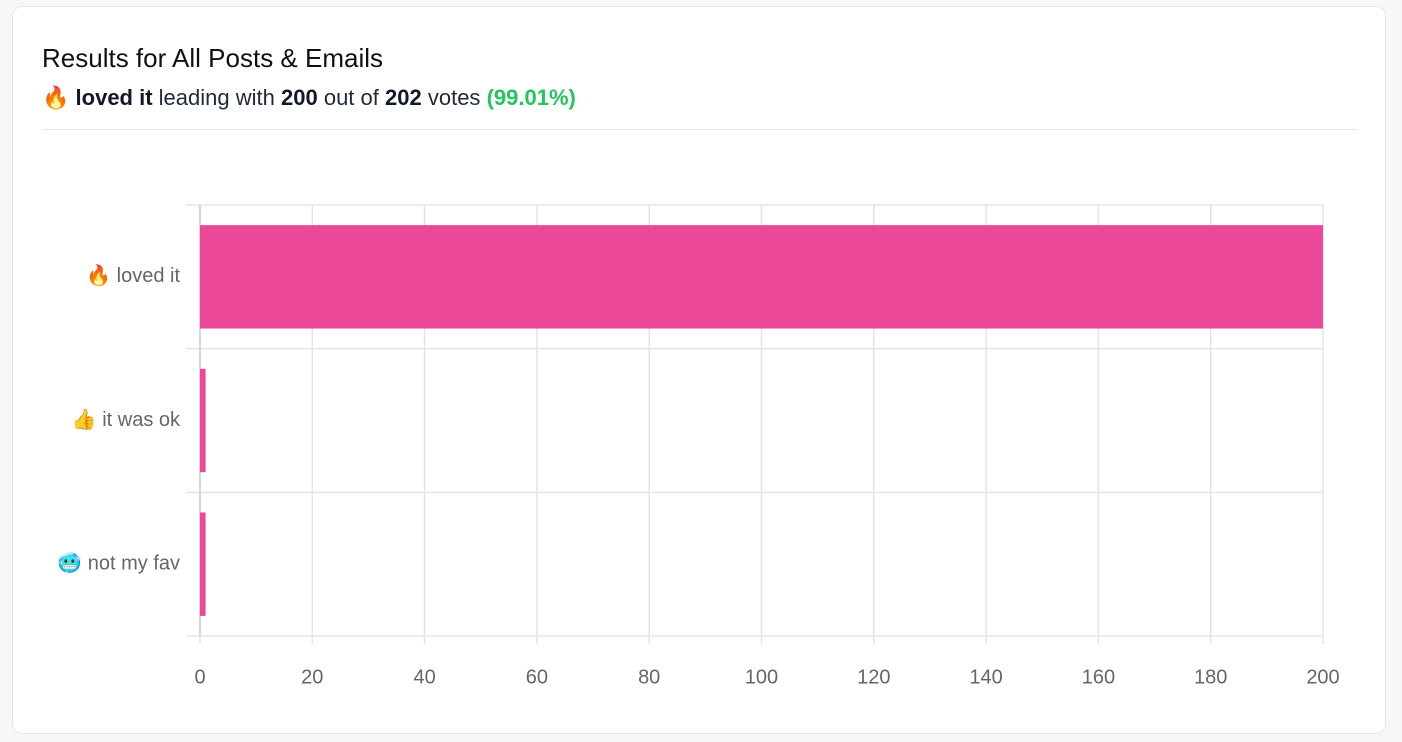 Image resolution: width=1402 pixels, height=742 pixels. I want to click on text: out of, so click(351, 97).